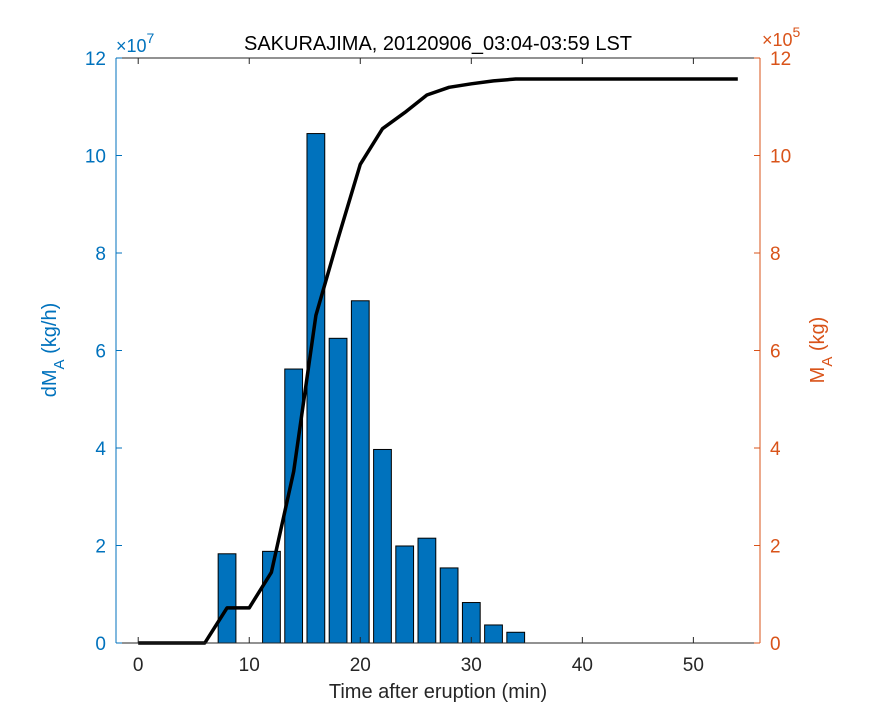 The image size is (875, 723). Describe the element at coordinates (775, 449) in the screenshot. I see `right-y-tick-label: 4` at that location.